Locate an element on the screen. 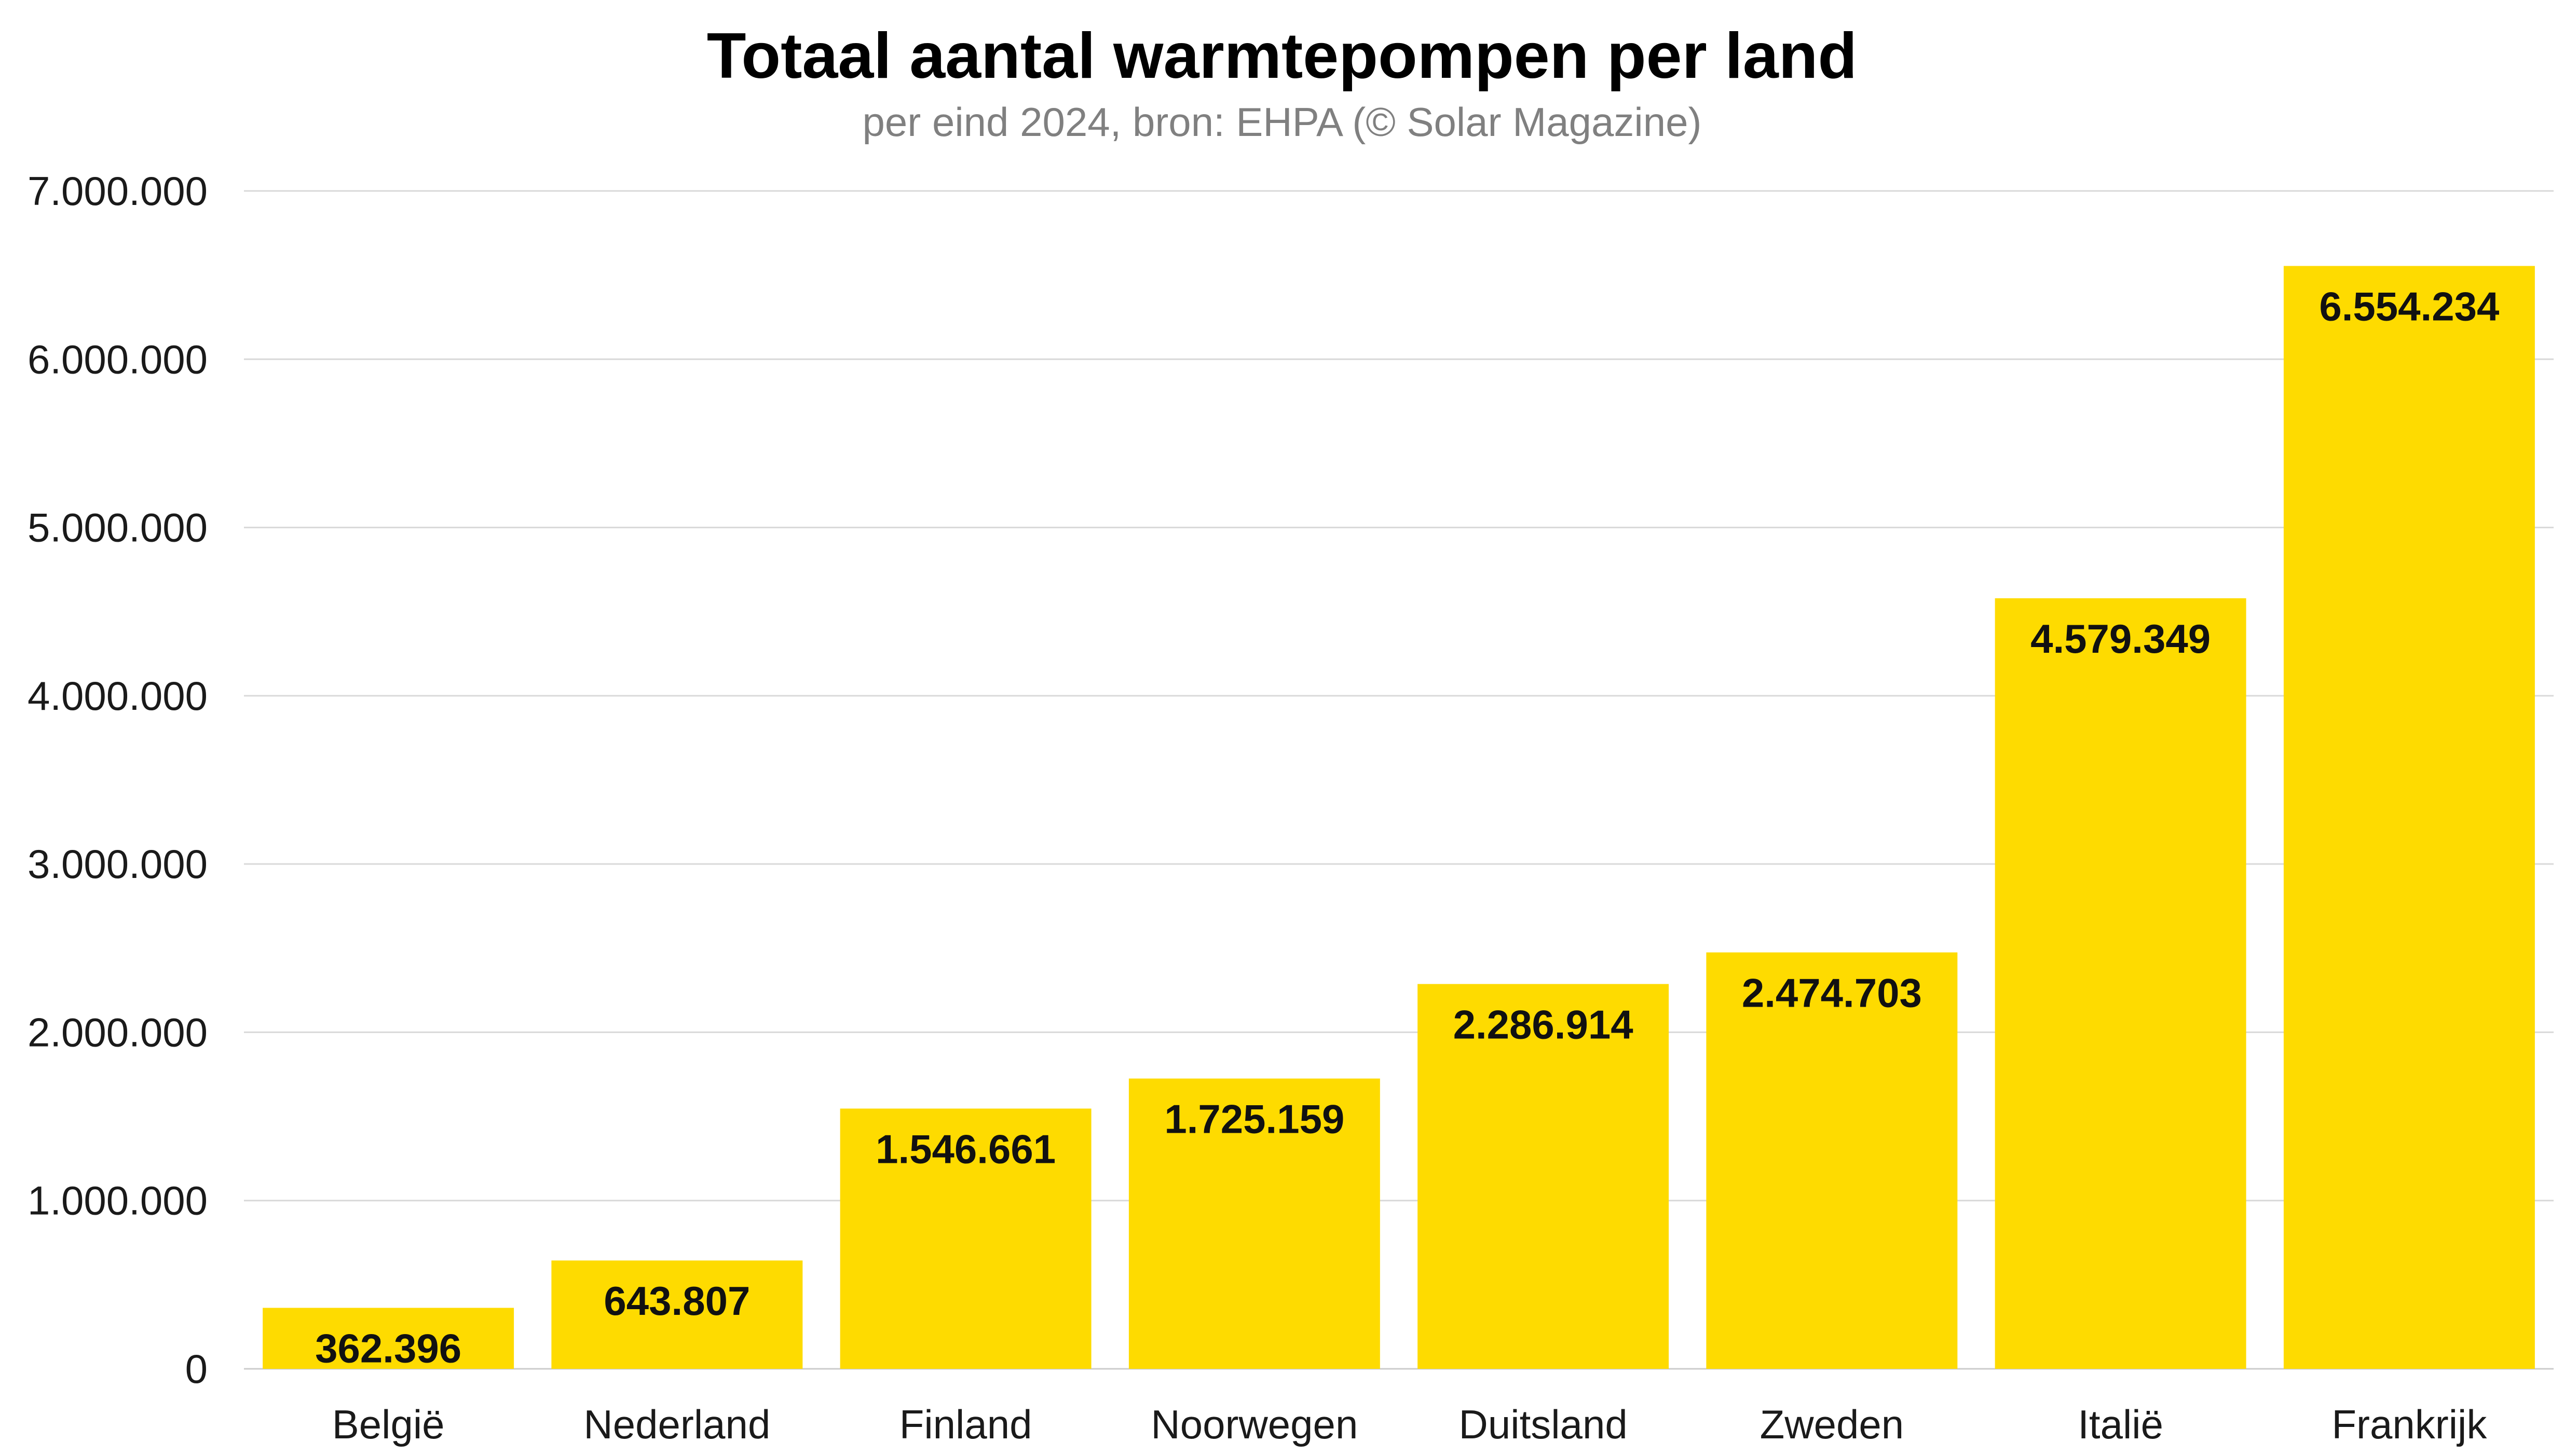 This screenshot has height=1456, width=2564. y-tick-label: 4.000.000 is located at coordinates (118, 696).